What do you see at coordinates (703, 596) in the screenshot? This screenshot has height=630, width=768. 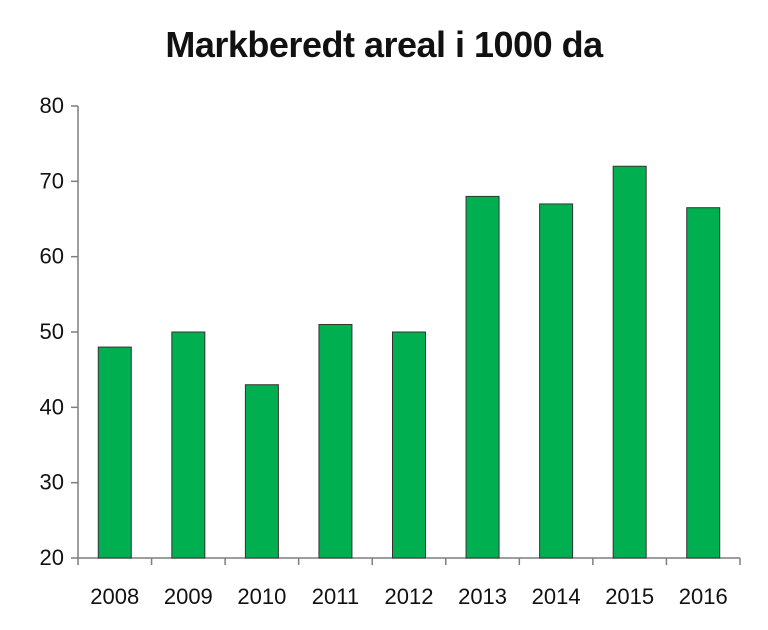 I see `x-tick-label: 2016` at bounding box center [703, 596].